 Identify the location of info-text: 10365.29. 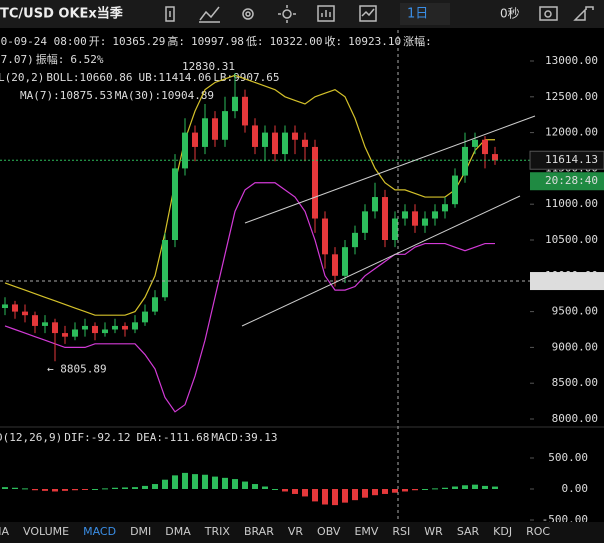
(138, 41).